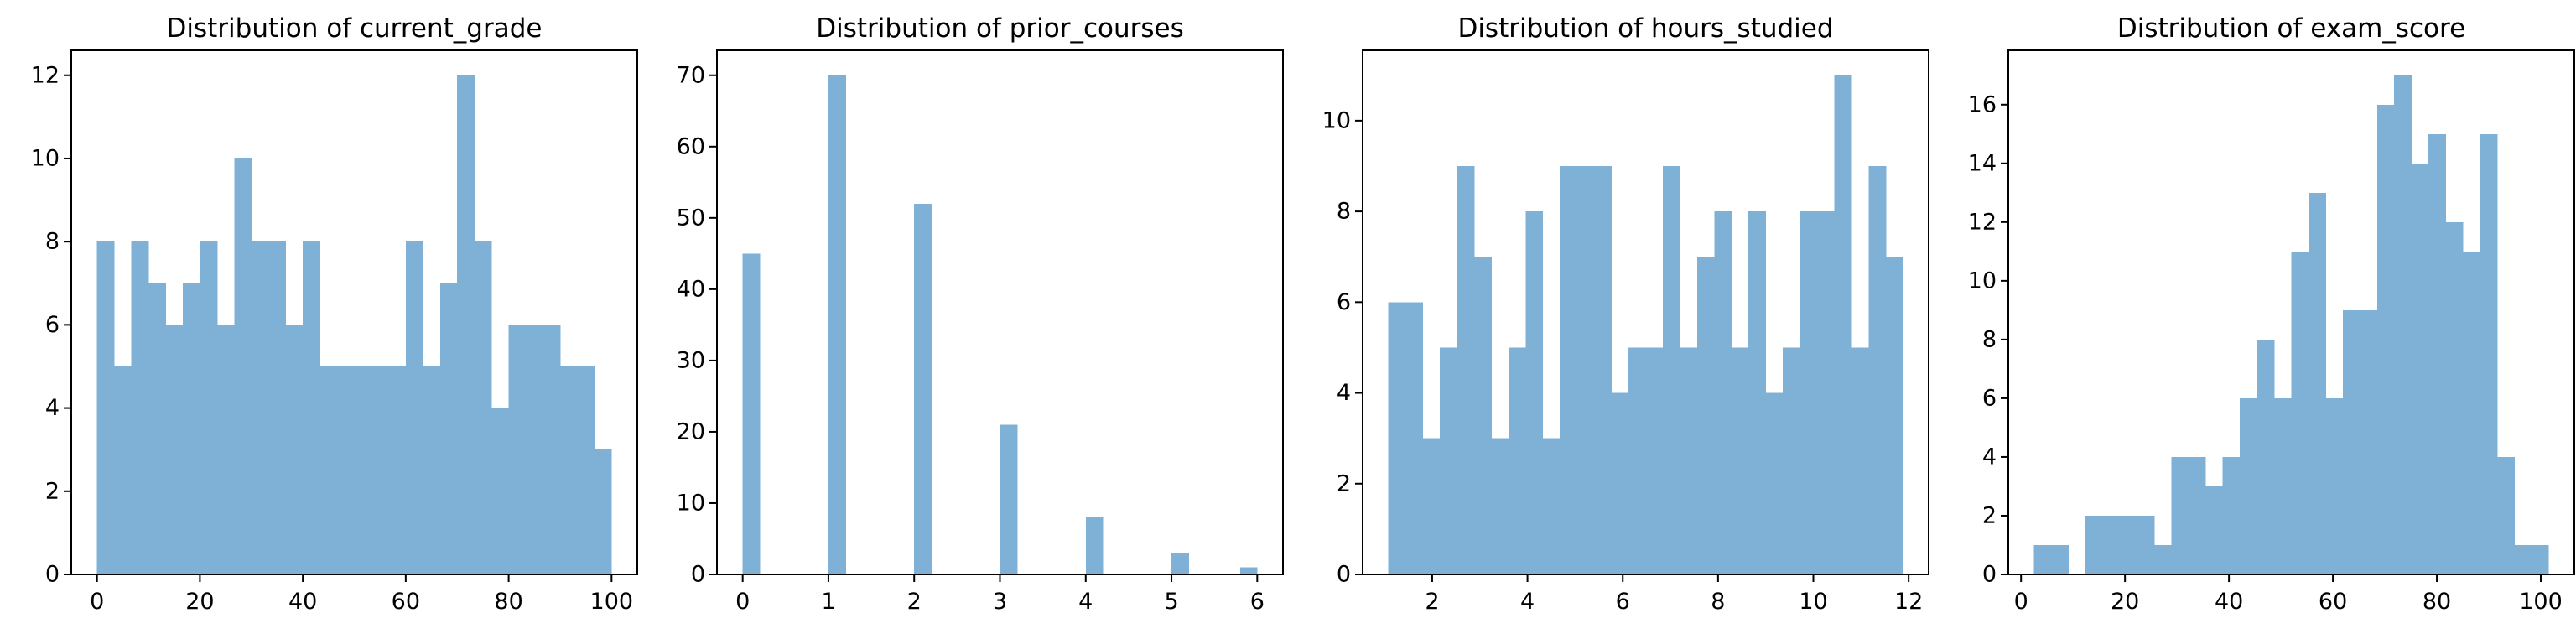  What do you see at coordinates (1344, 302) in the screenshot?
I see `y-tick-label: 6` at bounding box center [1344, 302].